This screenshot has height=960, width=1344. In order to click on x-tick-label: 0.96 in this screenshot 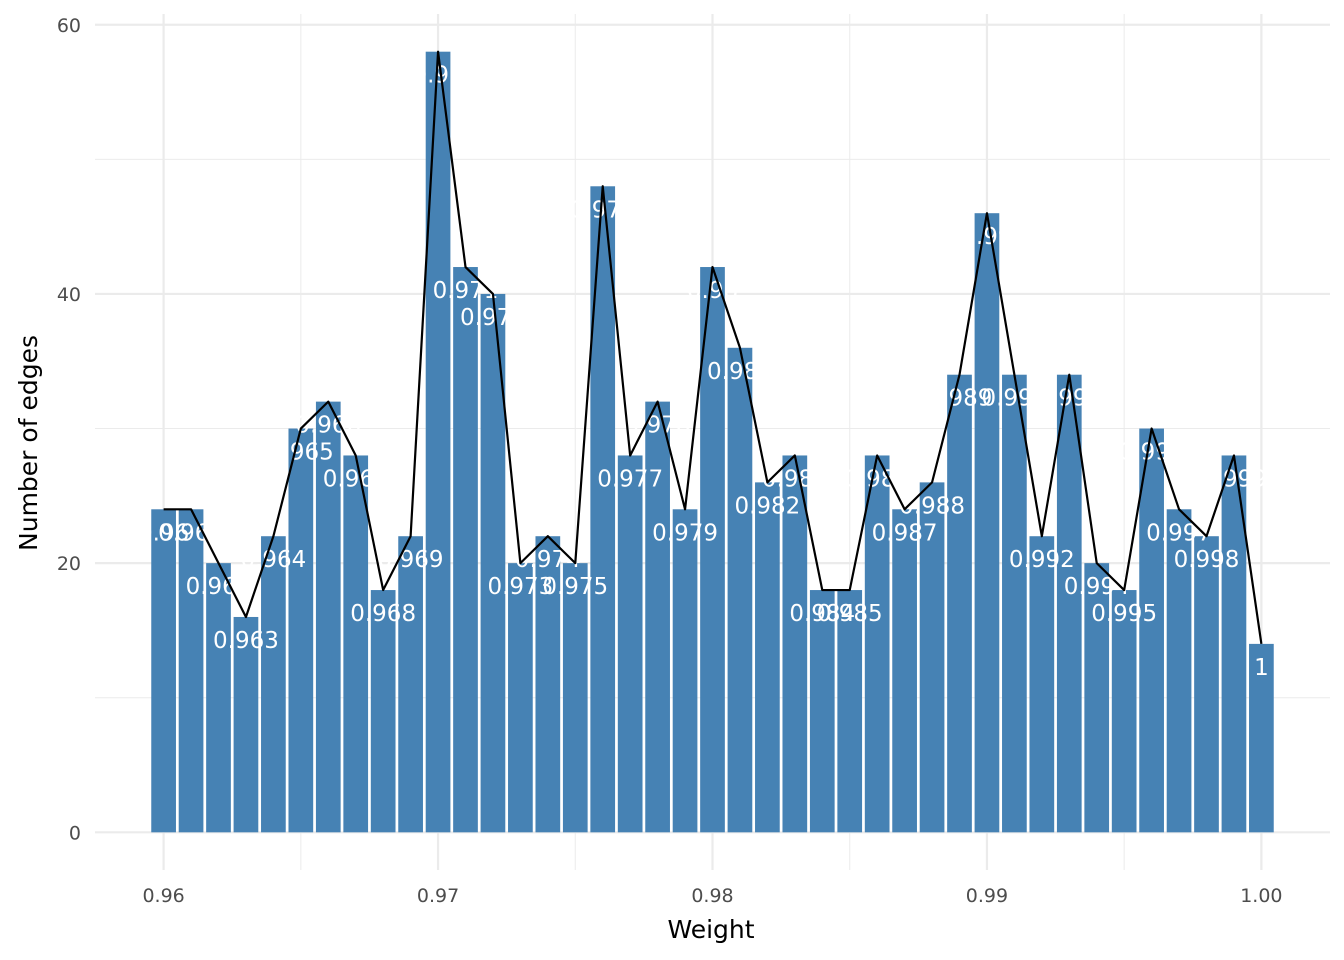, I will do `click(163, 896)`.